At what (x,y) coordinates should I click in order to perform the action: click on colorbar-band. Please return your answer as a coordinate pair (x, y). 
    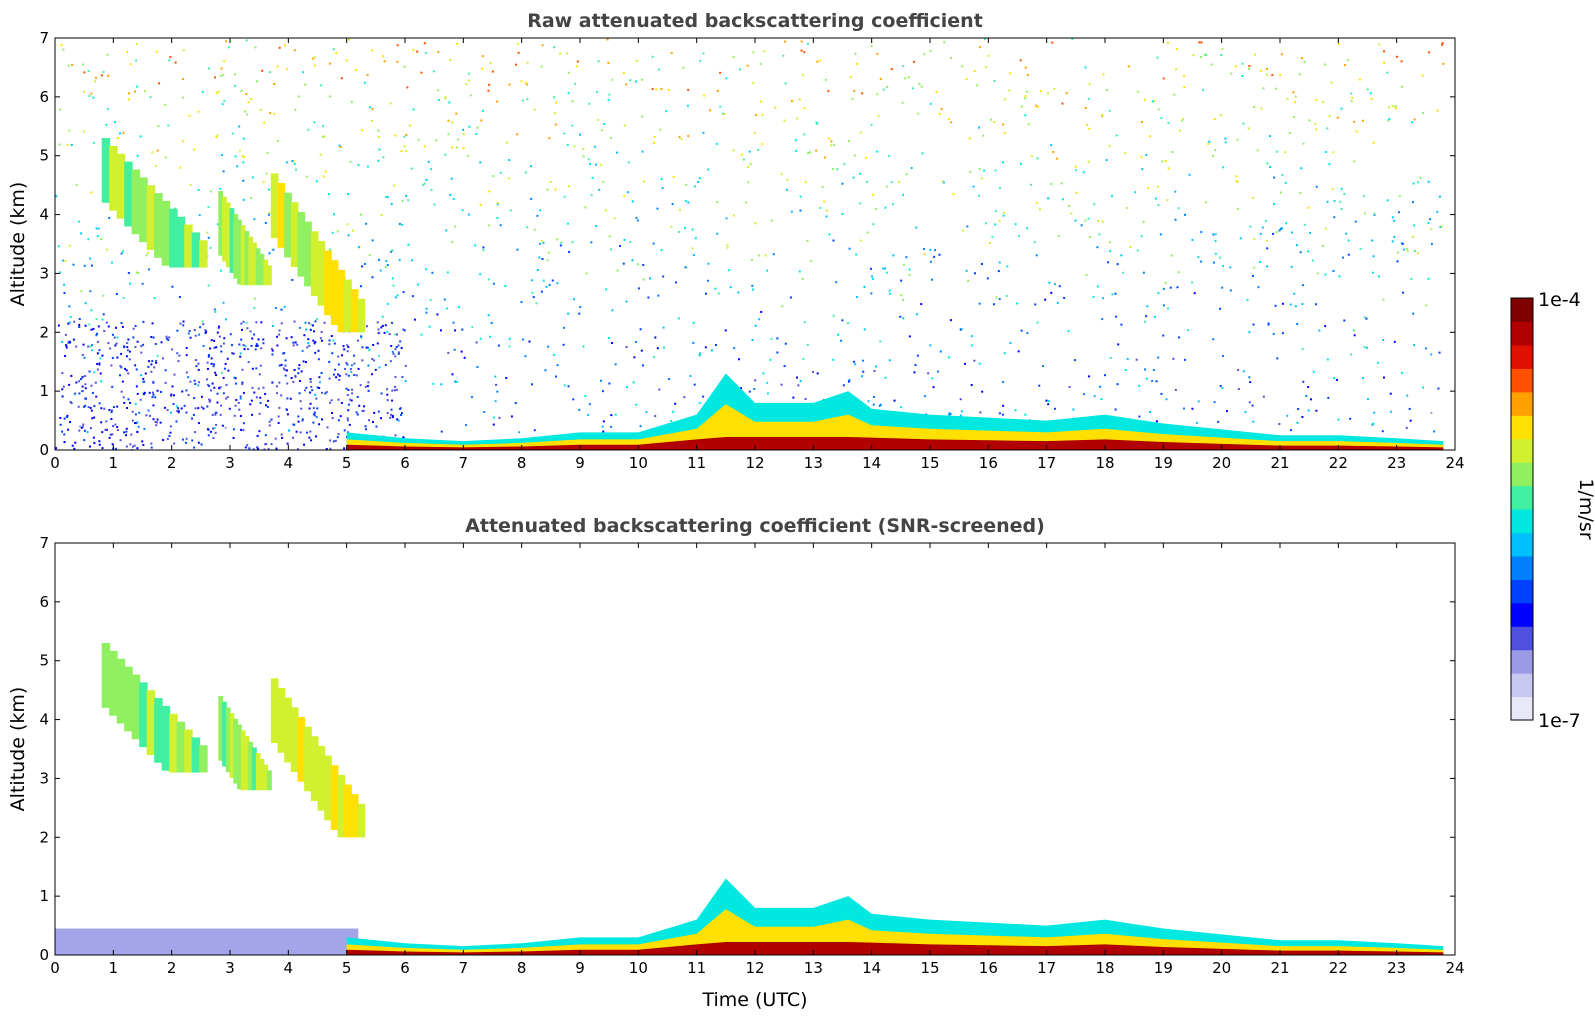
    Looking at the image, I should click on (1522, 450).